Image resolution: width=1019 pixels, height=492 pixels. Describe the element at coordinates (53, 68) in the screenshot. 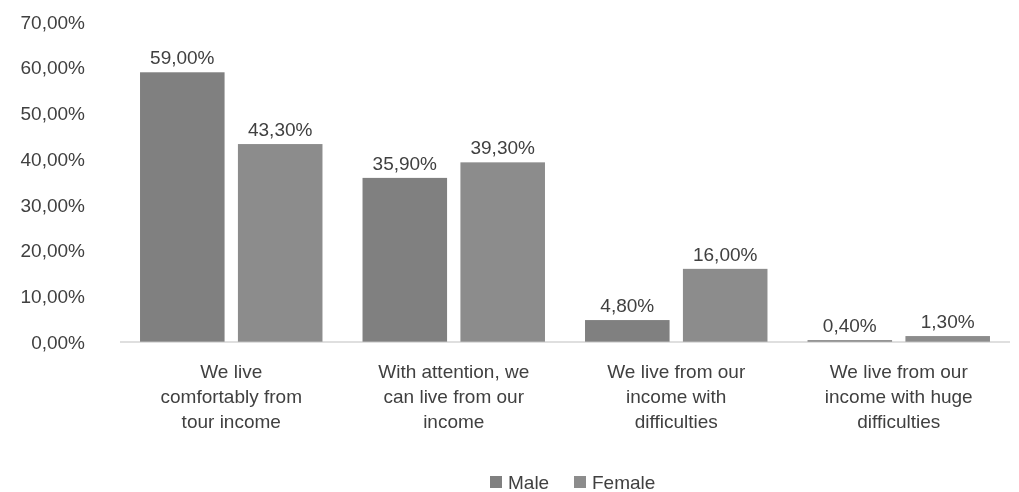

I see `y-tick-label: 60,00%` at that location.